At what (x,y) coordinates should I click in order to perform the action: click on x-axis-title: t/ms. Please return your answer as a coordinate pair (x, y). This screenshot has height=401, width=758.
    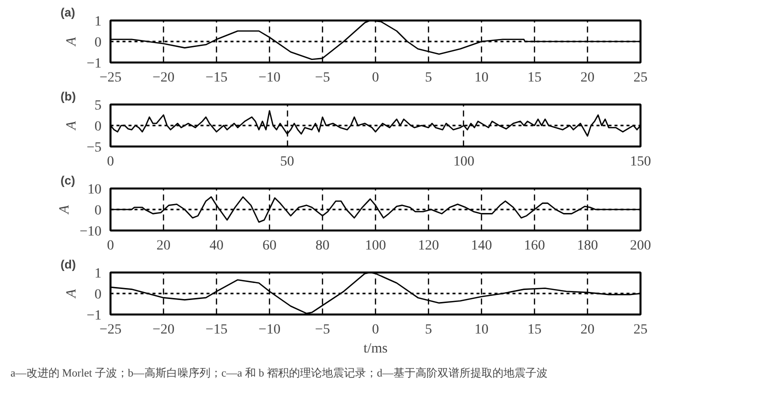
    Looking at the image, I should click on (375, 349).